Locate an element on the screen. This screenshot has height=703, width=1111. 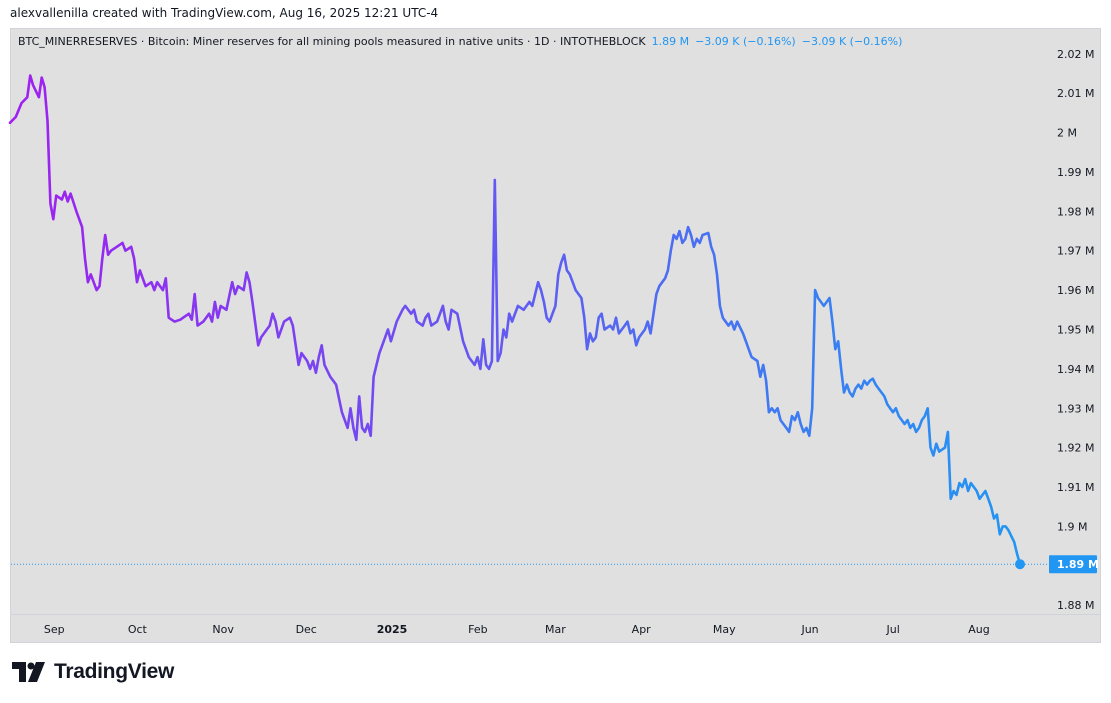
last-value-tag-label: 1.89 M is located at coordinates (1078, 564).